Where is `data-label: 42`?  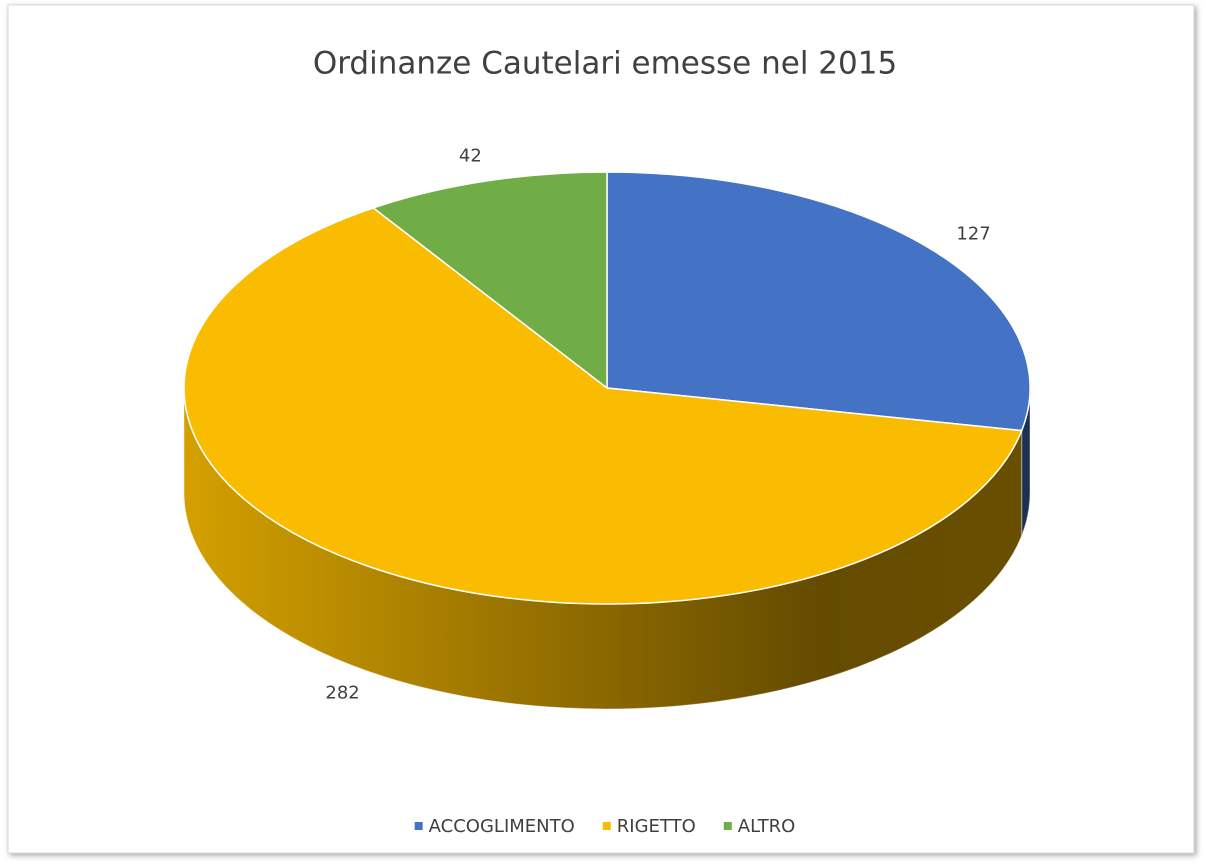 data-label: 42 is located at coordinates (470, 155).